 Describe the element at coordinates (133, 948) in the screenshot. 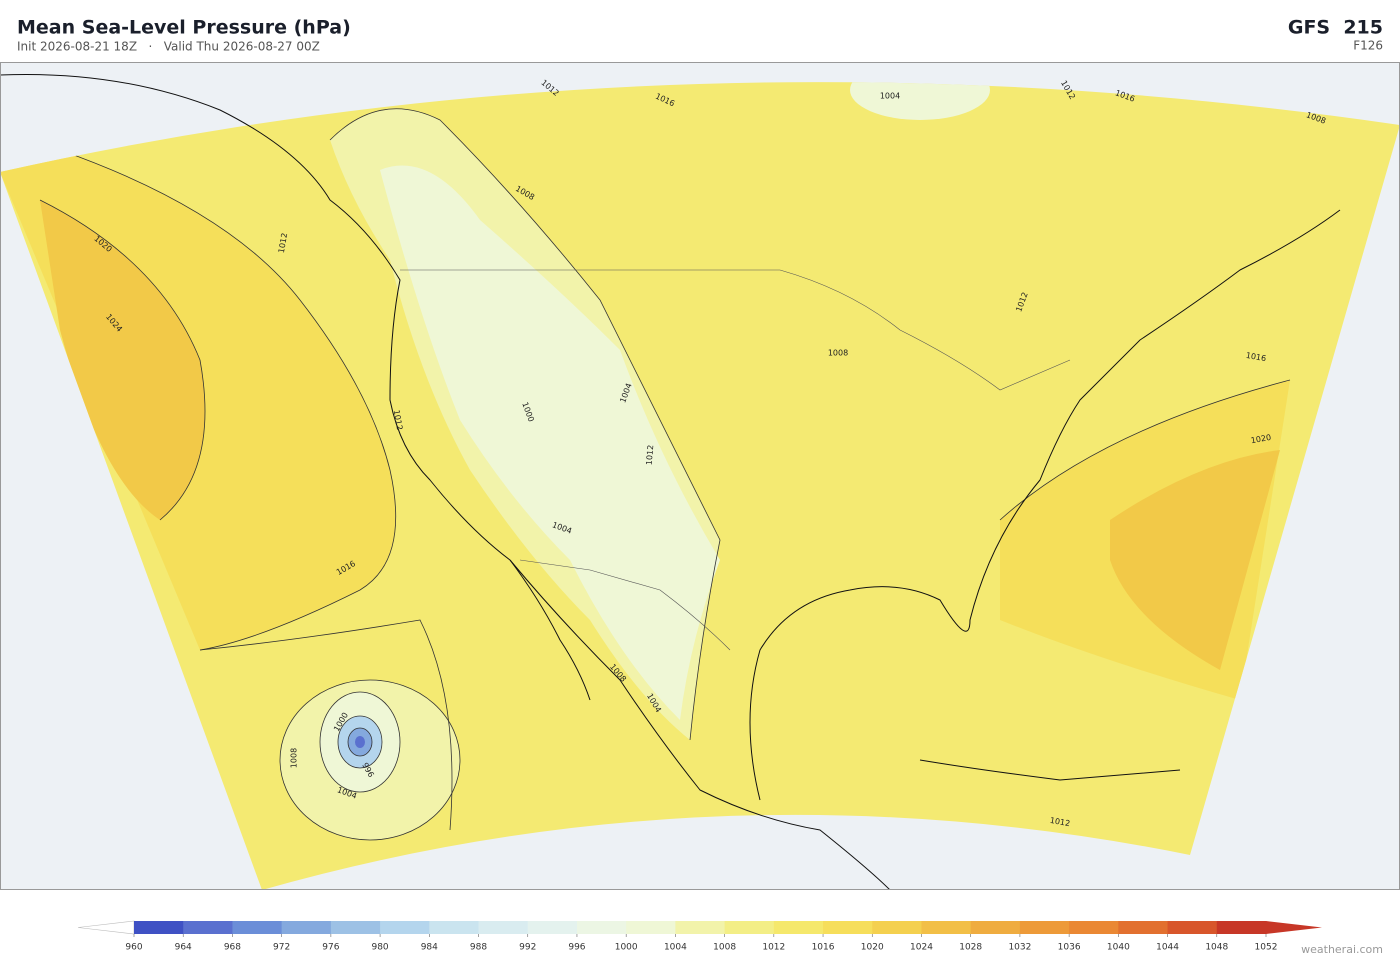

I see `colorbar-tick-label: 960` at that location.